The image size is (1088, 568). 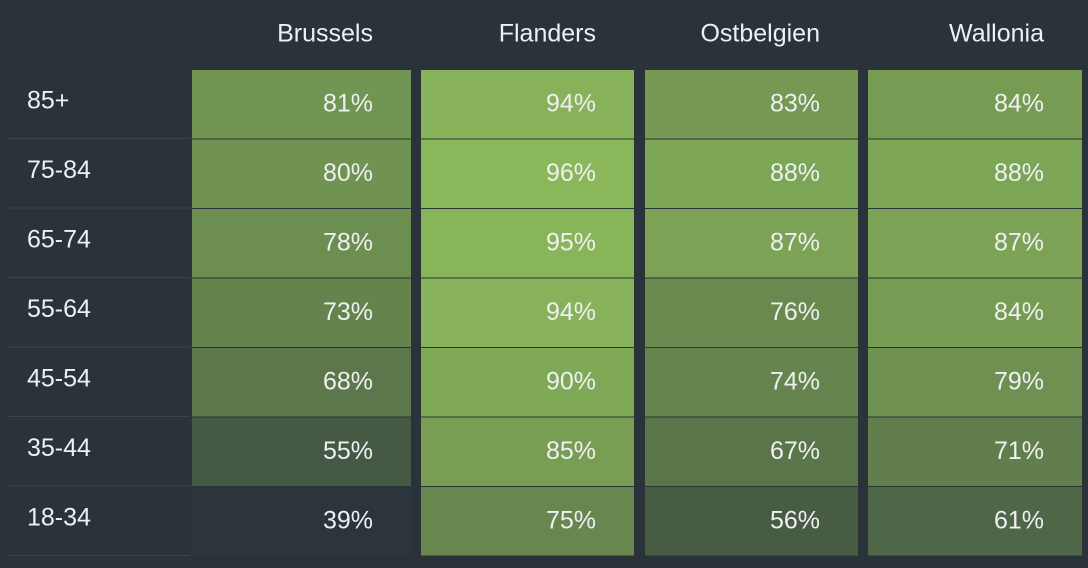 I want to click on column-header: Ostbelgien, so click(x=760, y=34).